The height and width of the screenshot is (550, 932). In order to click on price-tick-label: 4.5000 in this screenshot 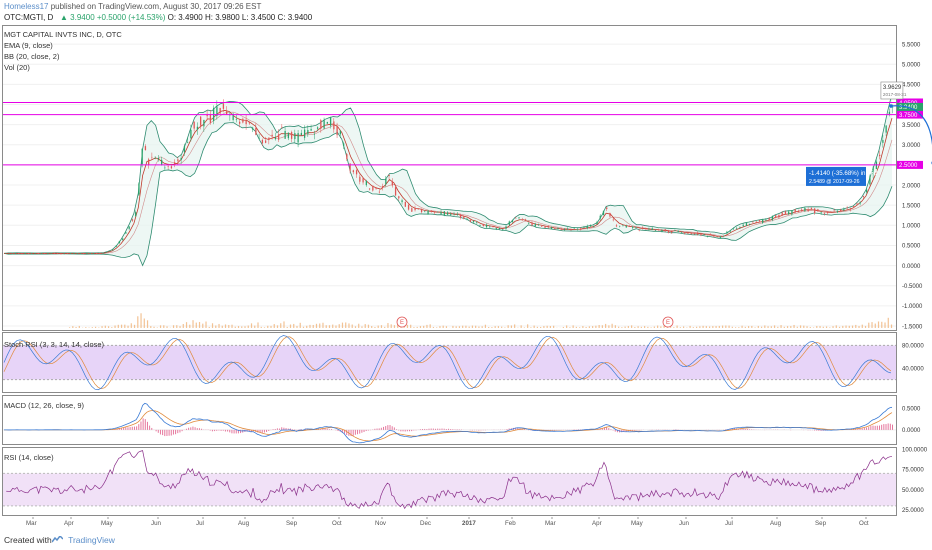, I will do `click(911, 86)`.